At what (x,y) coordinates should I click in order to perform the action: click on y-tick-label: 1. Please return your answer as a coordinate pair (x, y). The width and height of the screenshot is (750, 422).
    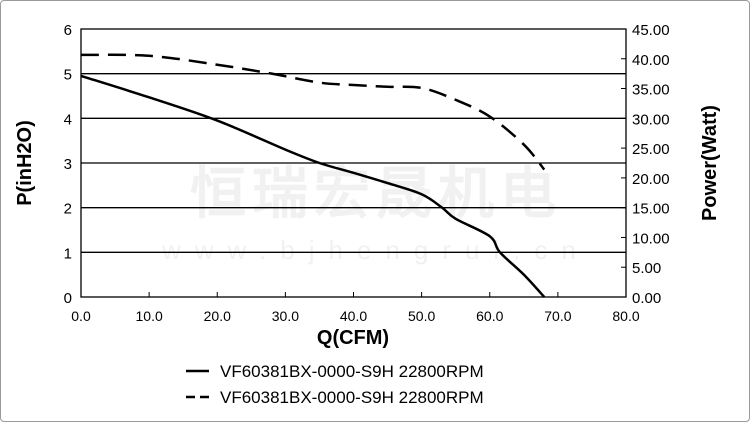
    Looking at the image, I should click on (68, 253).